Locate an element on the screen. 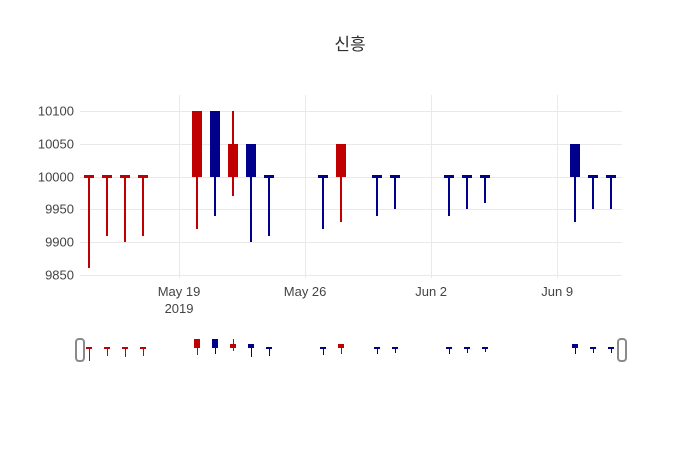 The width and height of the screenshot is (700, 450). range-slider-right-handle is located at coordinates (622, 350).